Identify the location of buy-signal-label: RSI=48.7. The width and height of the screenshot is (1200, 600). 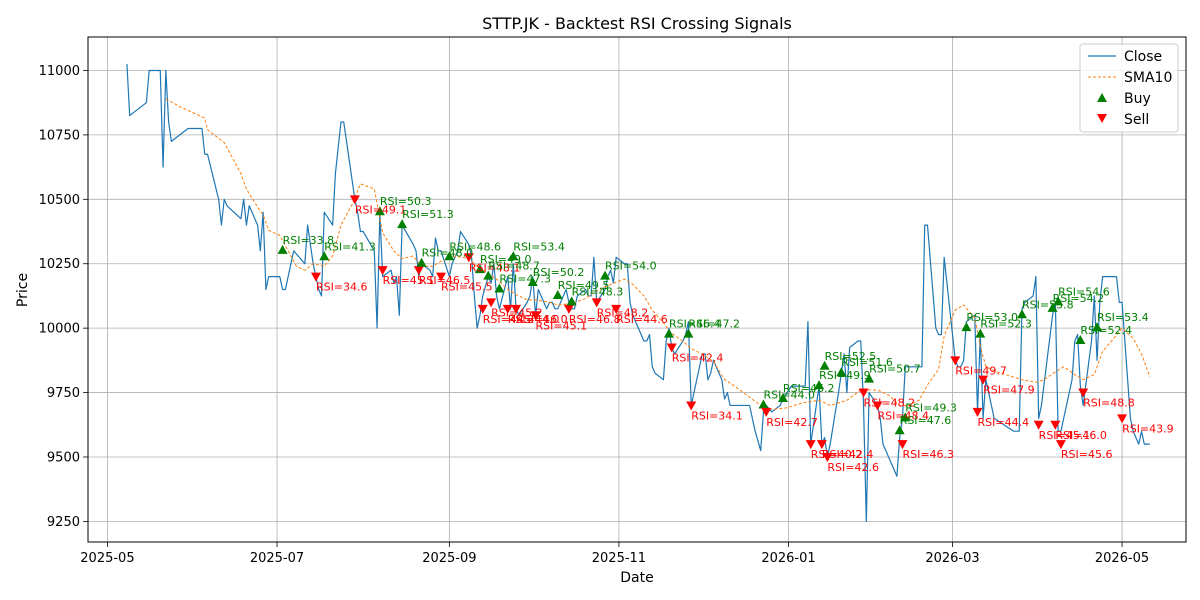
(514, 266).